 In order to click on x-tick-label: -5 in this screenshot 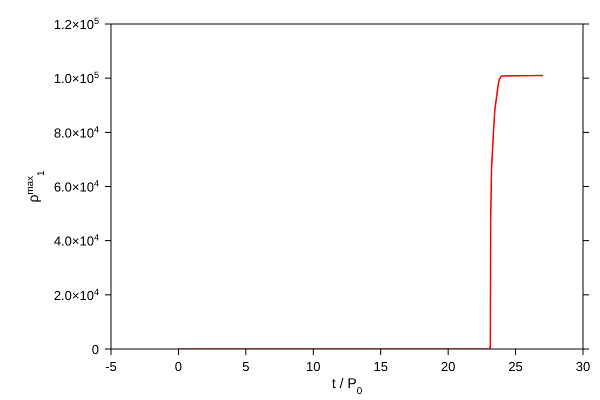, I will do `click(111, 366)`.